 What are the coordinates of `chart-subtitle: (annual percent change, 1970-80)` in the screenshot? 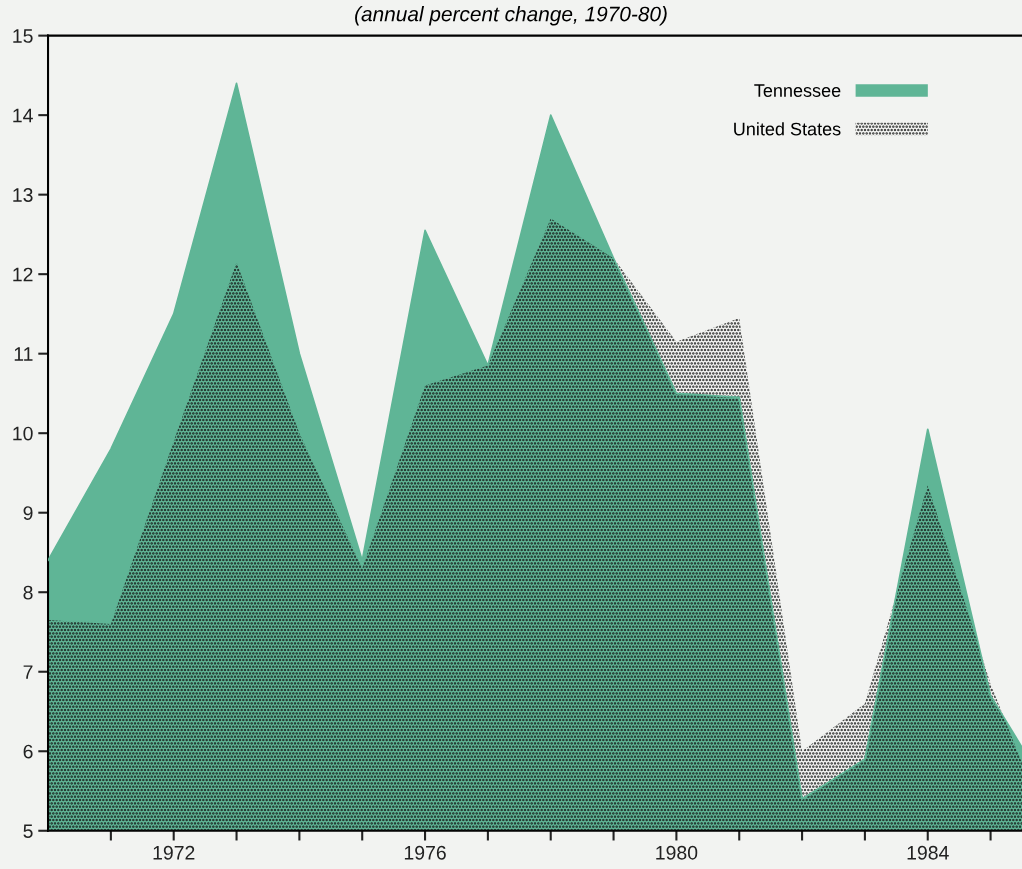 It's located at (511, 16).